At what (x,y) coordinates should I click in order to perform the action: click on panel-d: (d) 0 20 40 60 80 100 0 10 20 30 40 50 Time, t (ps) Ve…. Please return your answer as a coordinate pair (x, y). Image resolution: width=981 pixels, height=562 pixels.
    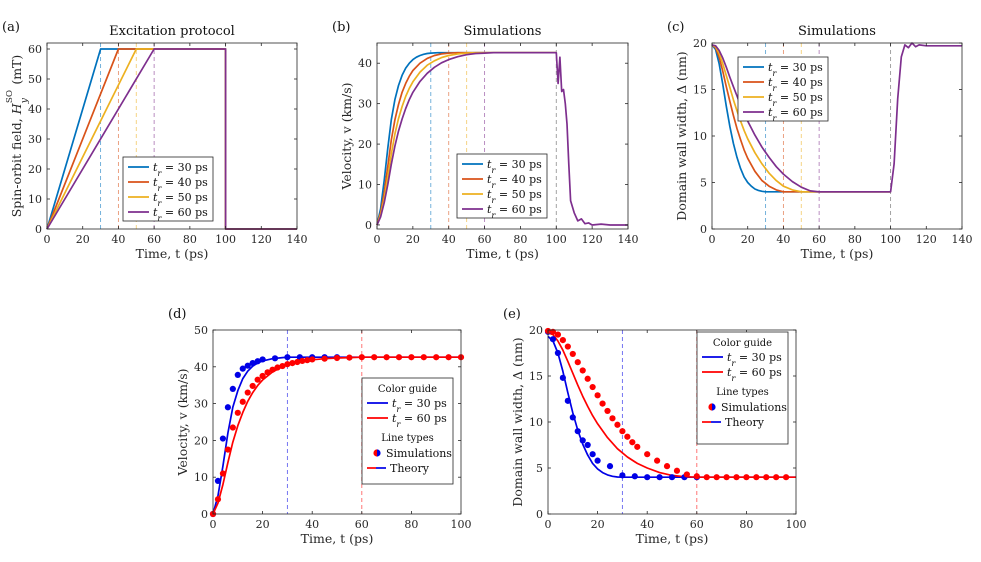
    Looking at the image, I should click on (320, 426).